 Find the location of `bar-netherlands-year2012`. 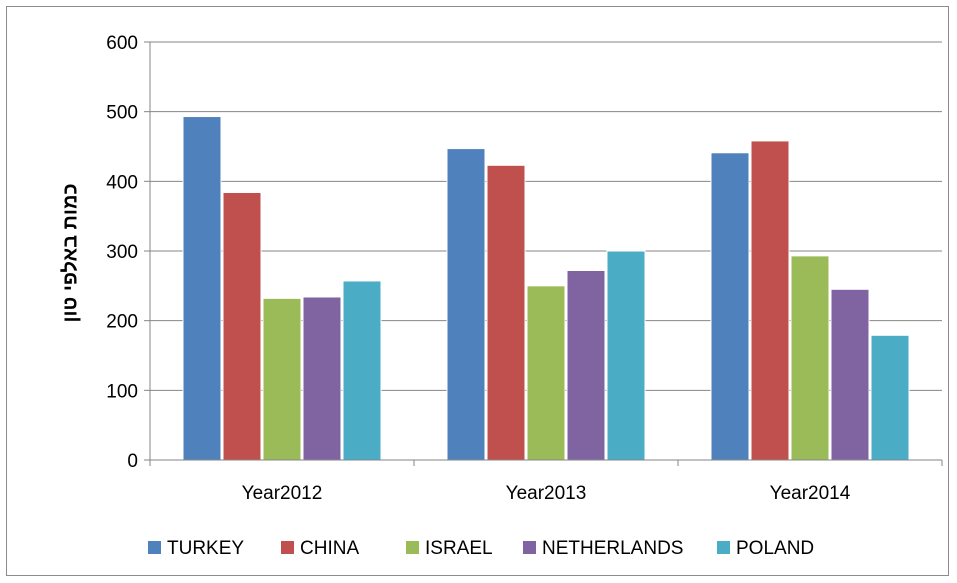

bar-netherlands-year2012 is located at coordinates (322, 378).